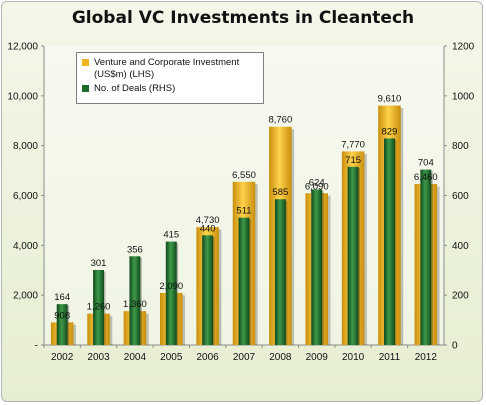  Describe the element at coordinates (62, 297) in the screenshot. I see `deals-data-label: 164` at that location.